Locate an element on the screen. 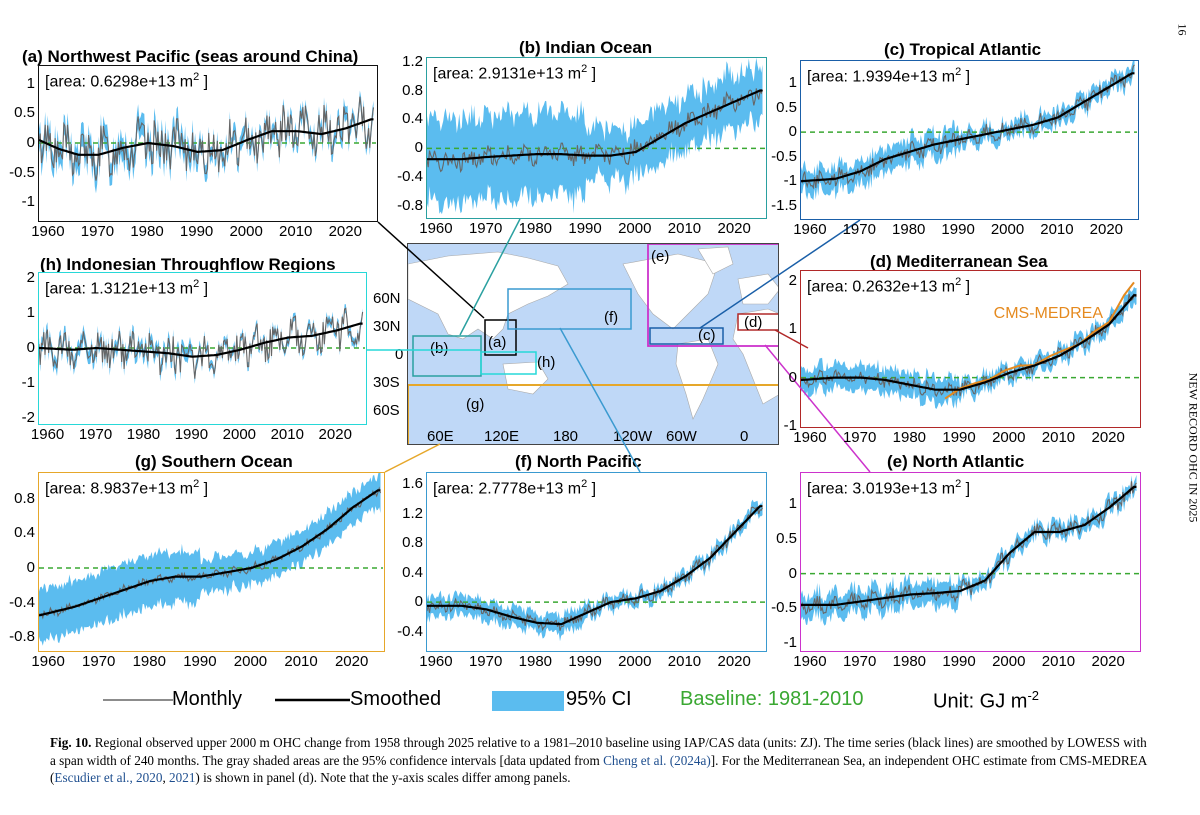 The width and height of the screenshot is (1200, 815). chart-b-plot is located at coordinates (596, 136).